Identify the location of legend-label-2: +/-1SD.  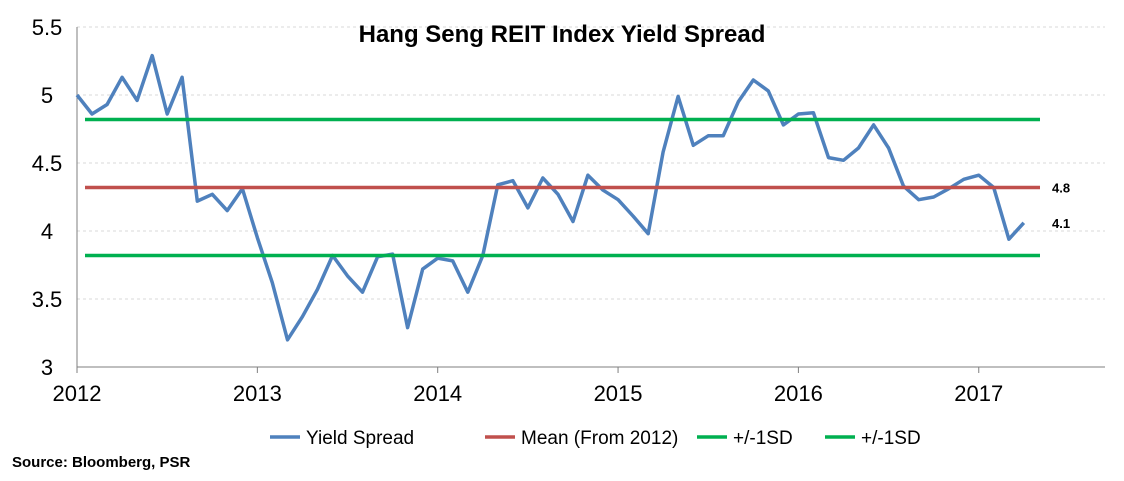
(763, 438).